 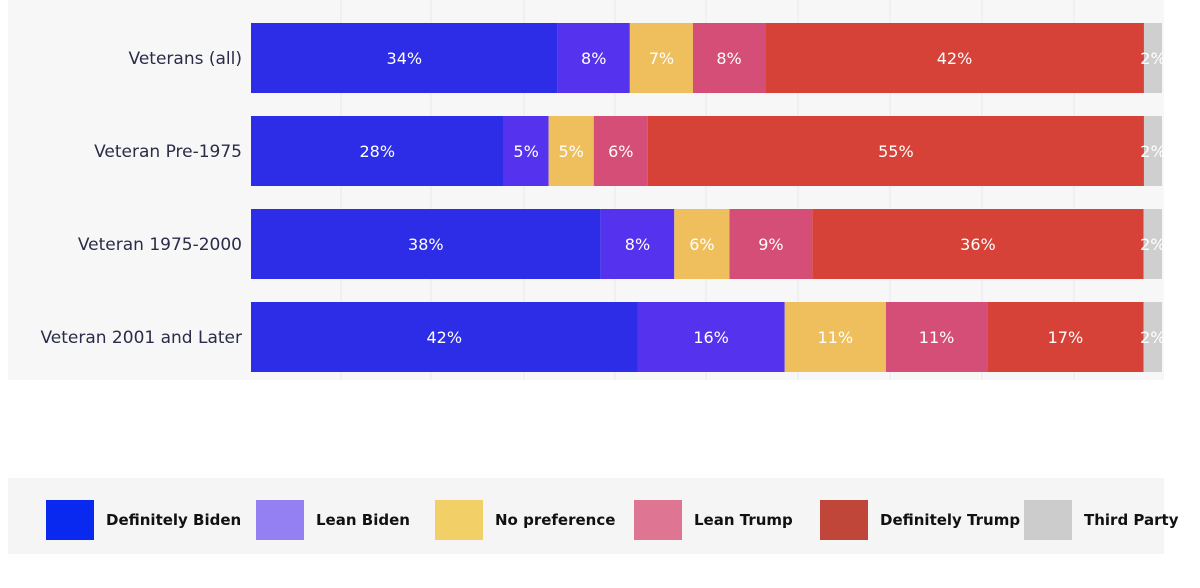 I want to click on category-label-veteran-2001-and-later: Veteran 2001 and Later, so click(x=141, y=338).